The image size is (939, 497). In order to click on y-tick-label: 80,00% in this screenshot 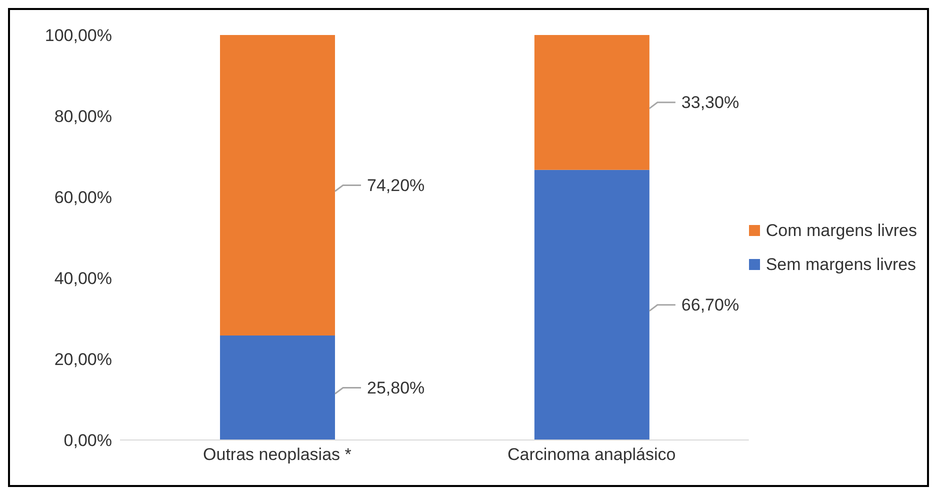, I will do `click(83, 116)`.